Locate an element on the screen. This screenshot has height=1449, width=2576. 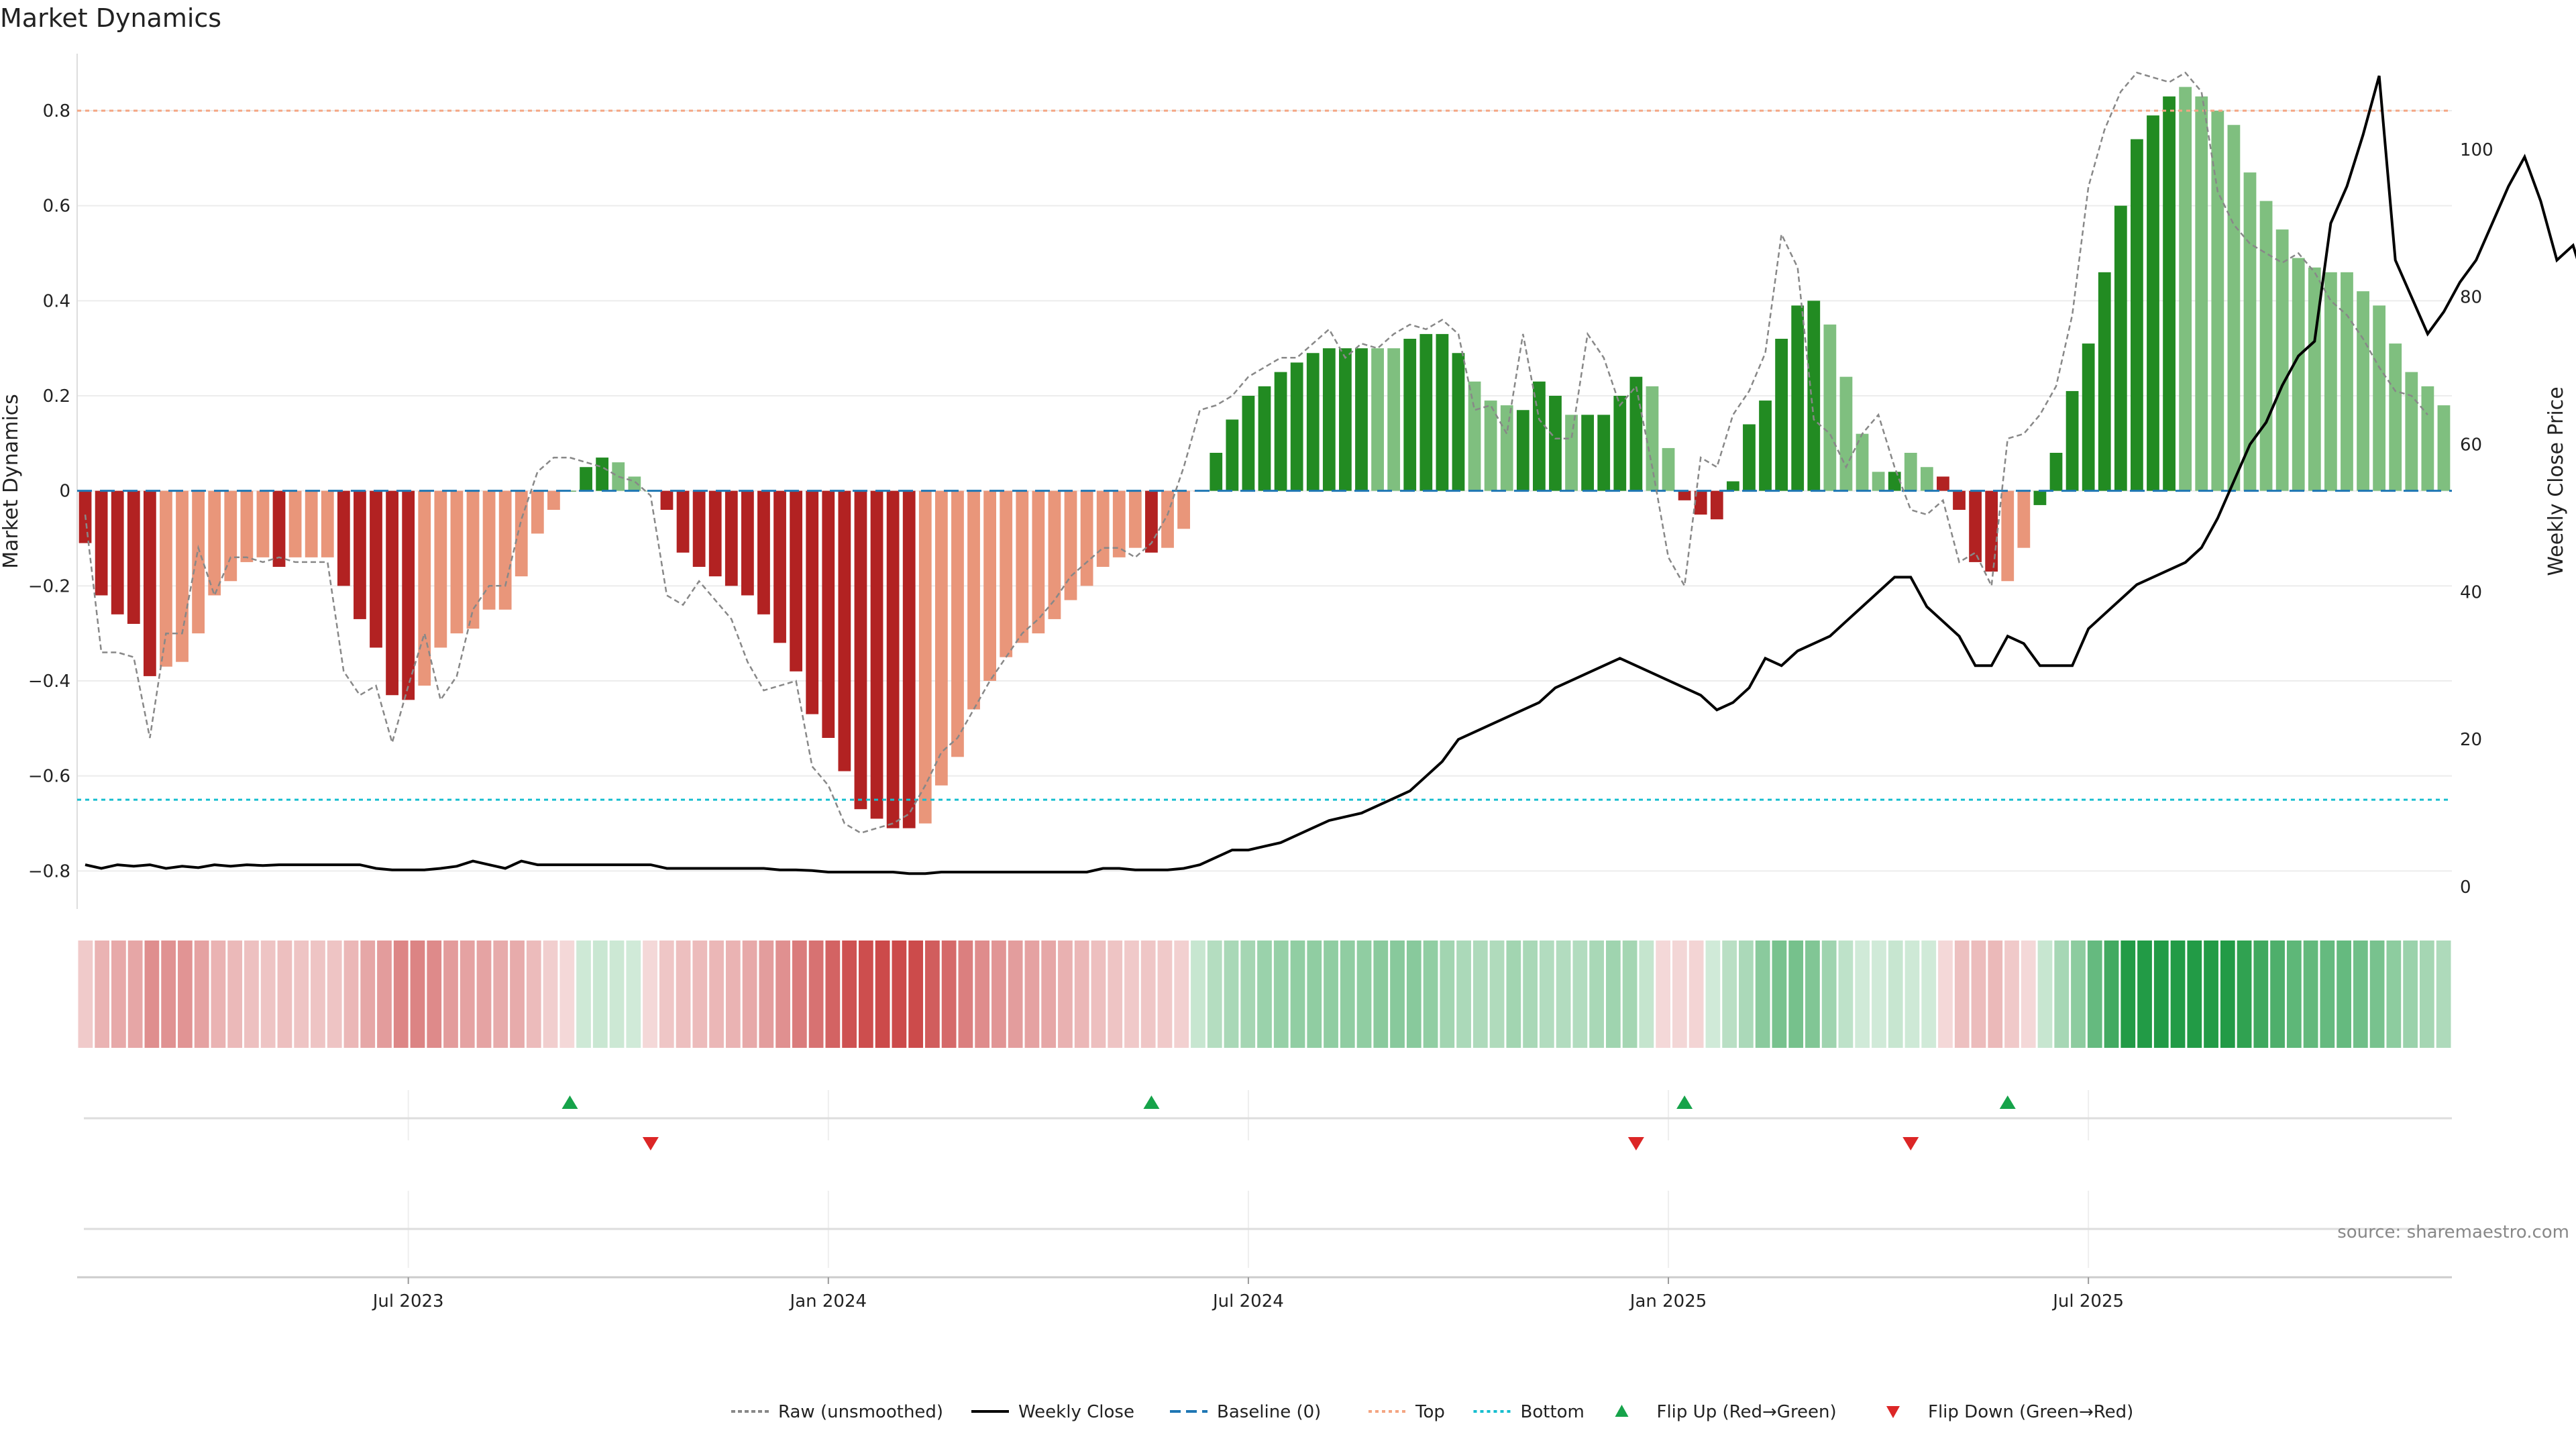
y2-tick-label: 100 is located at coordinates (2476, 150).